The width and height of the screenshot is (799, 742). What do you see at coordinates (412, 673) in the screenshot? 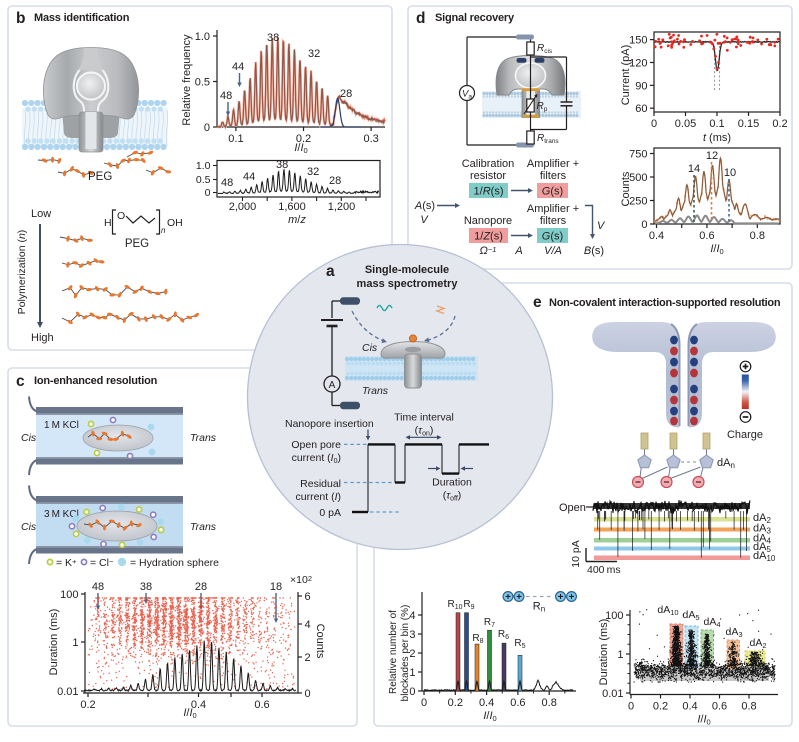
I see `svg-text: 1` at bounding box center [412, 673].